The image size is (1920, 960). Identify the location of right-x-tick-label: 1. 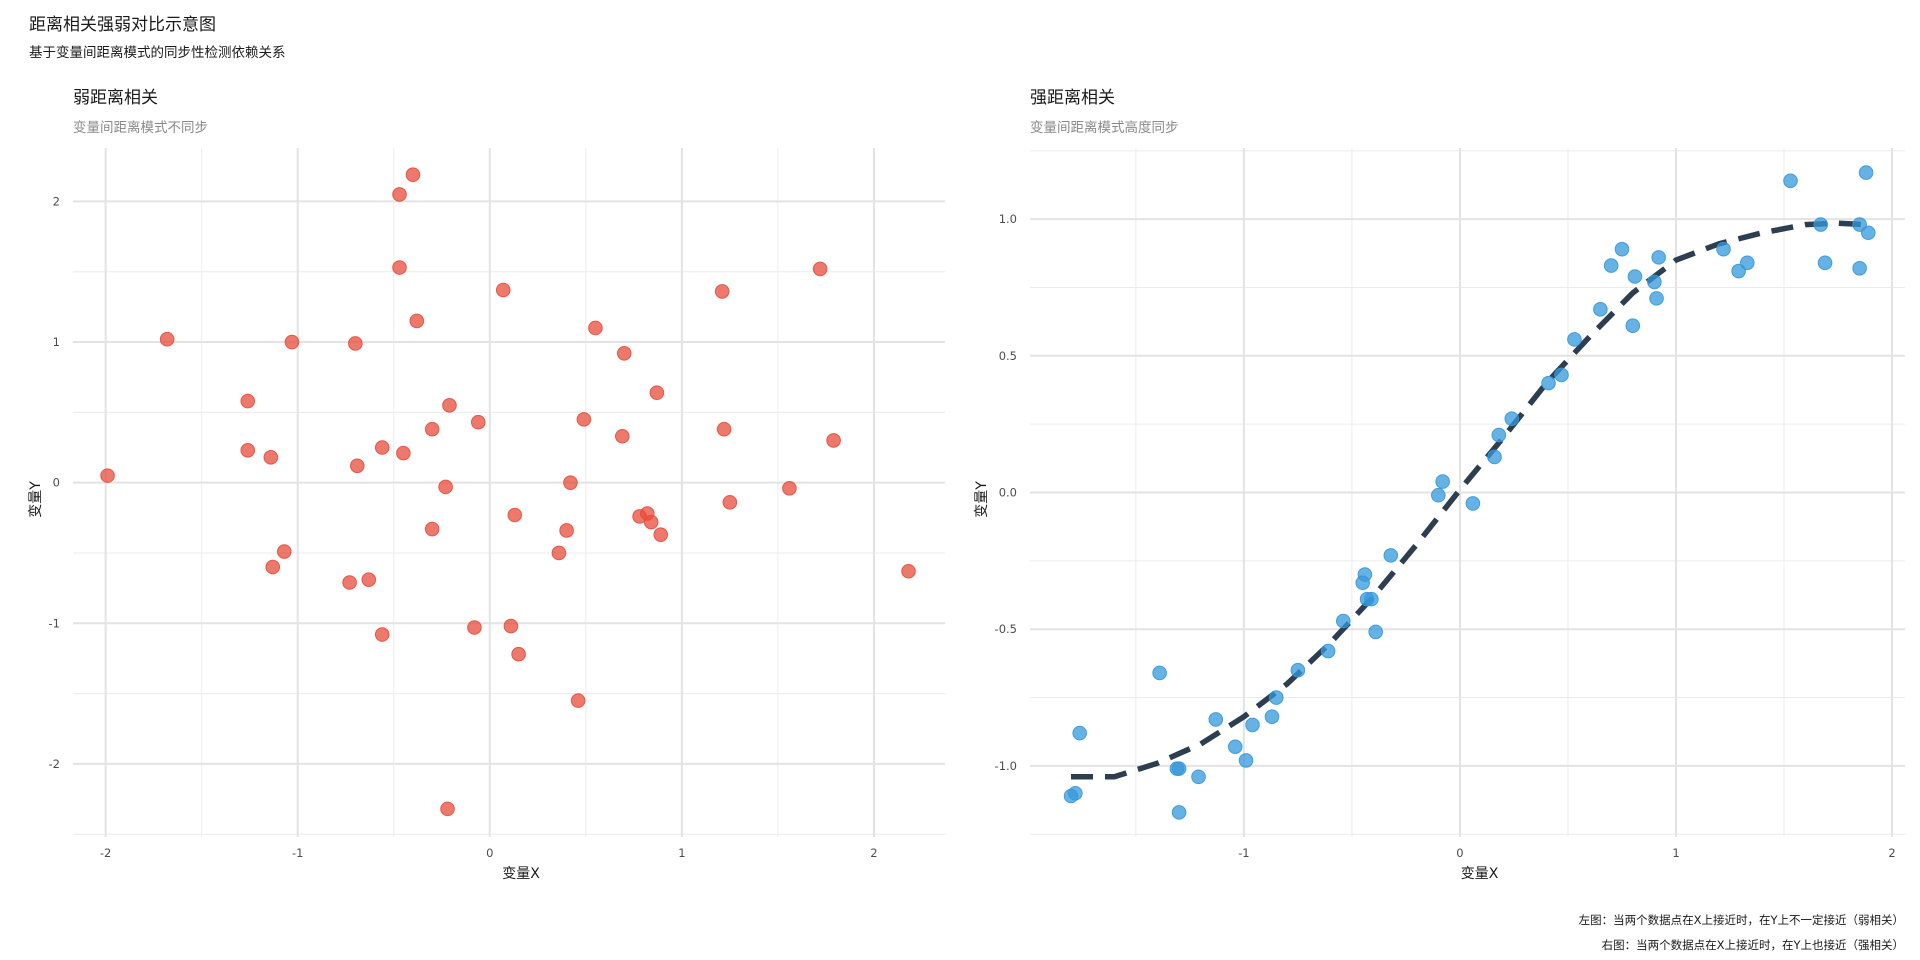
(1675, 853).